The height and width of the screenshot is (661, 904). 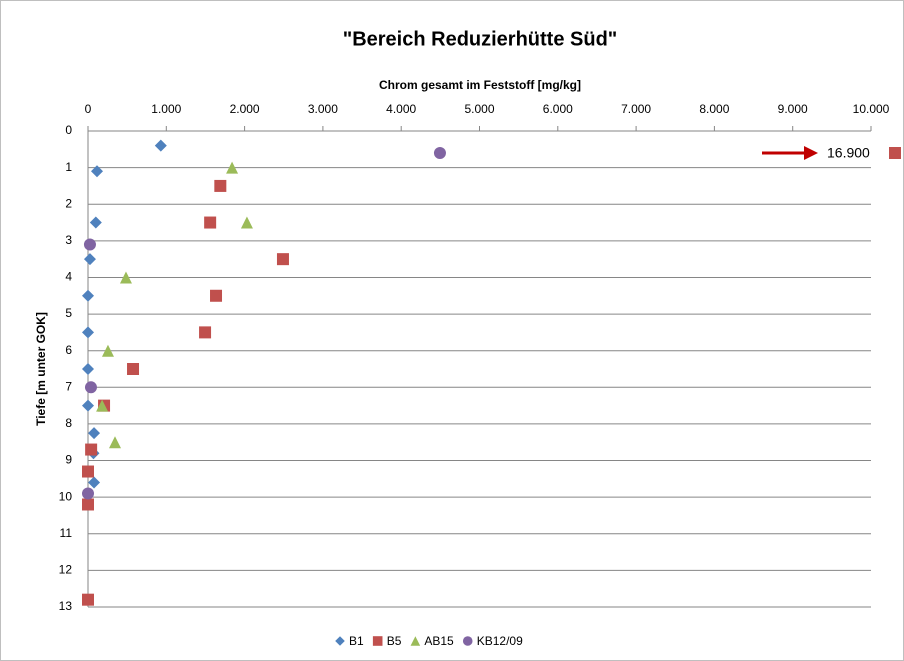 What do you see at coordinates (68, 203) in the screenshot?
I see `y-tick-label: 2` at bounding box center [68, 203].